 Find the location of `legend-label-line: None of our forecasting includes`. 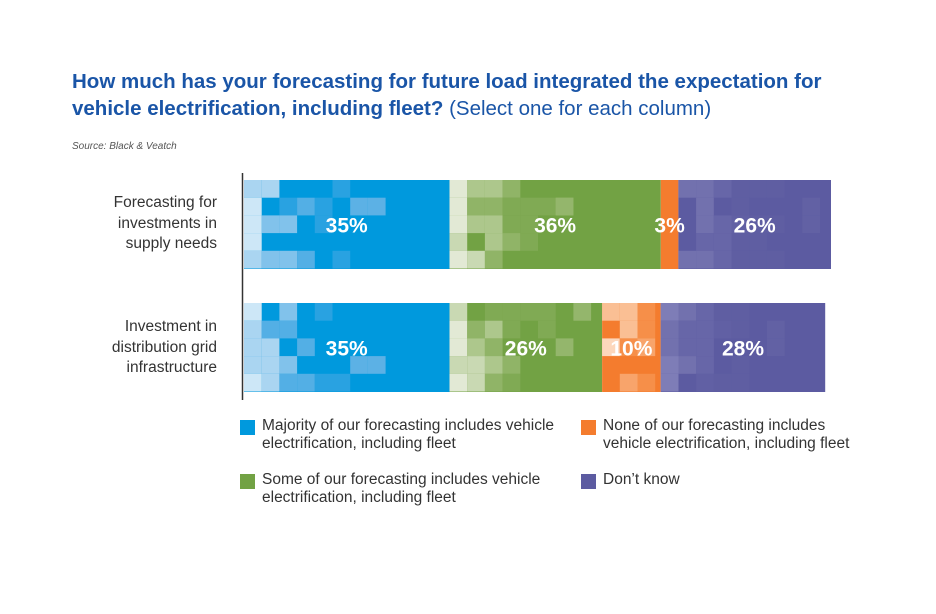

legend-label-line: None of our forecasting includes is located at coordinates (714, 425).